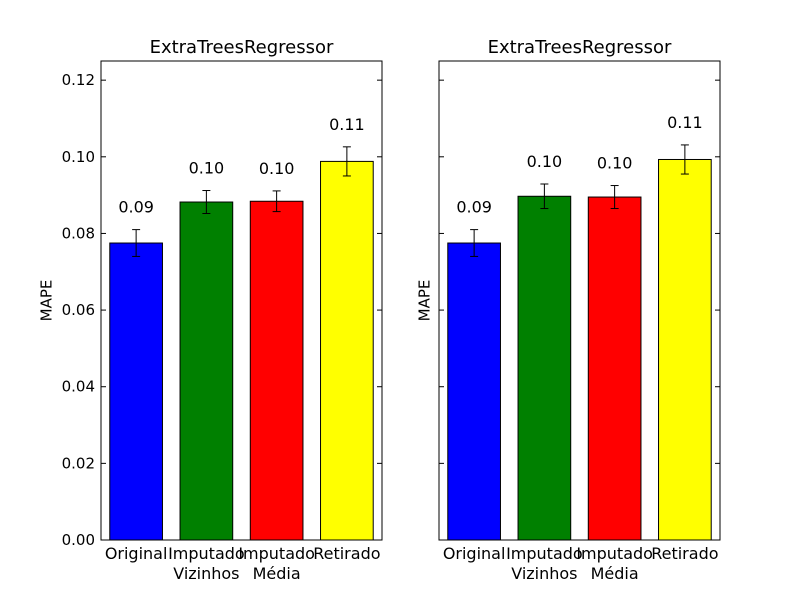  I want to click on ytick-label: 0.04, so click(78, 387).